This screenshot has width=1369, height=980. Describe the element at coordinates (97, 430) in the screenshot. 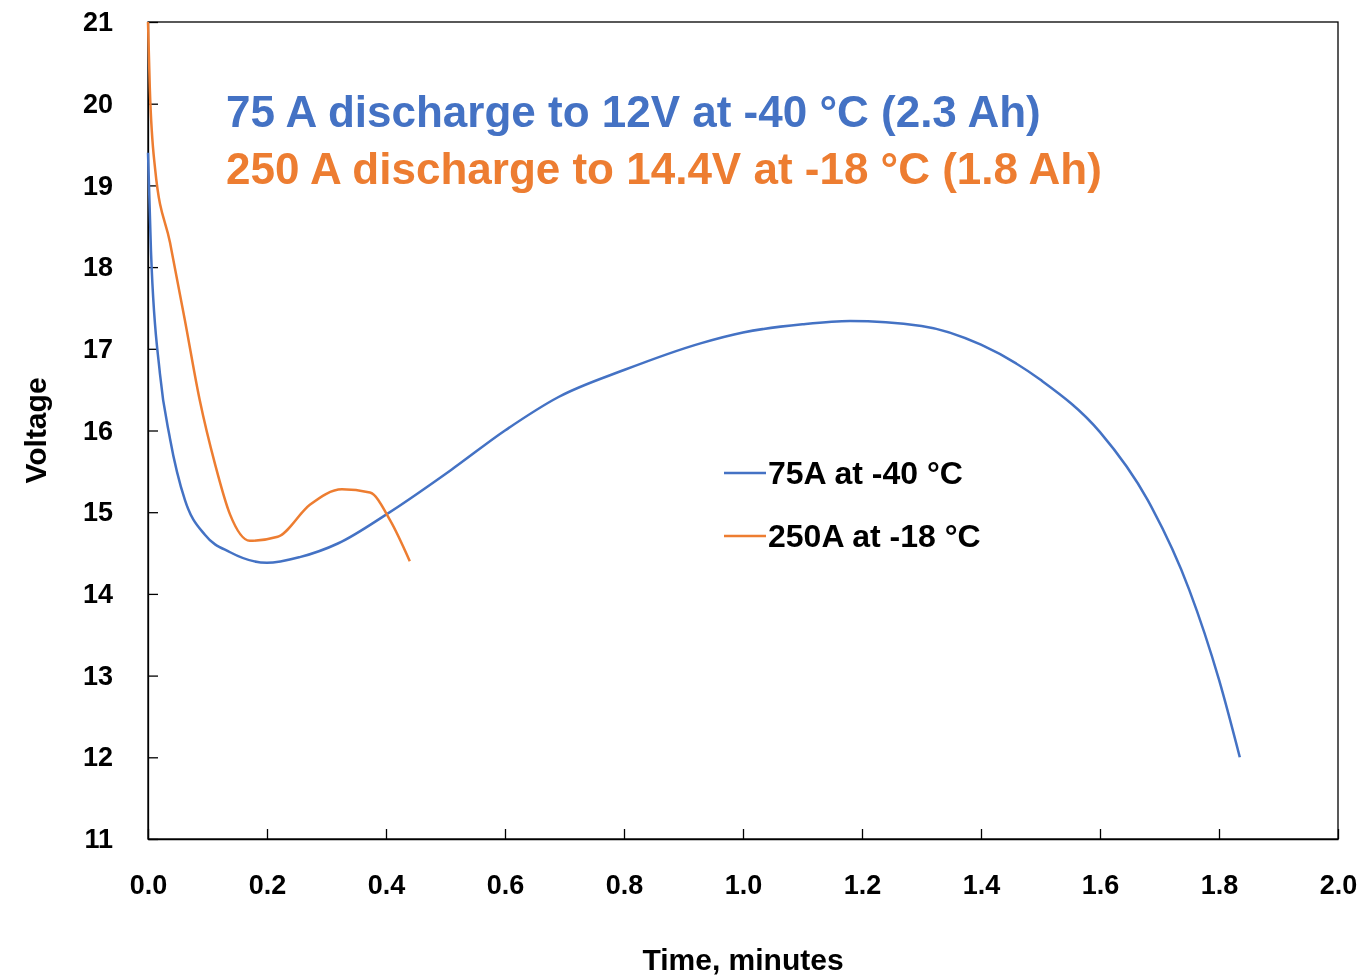

I see `y-tick-label: 16` at that location.